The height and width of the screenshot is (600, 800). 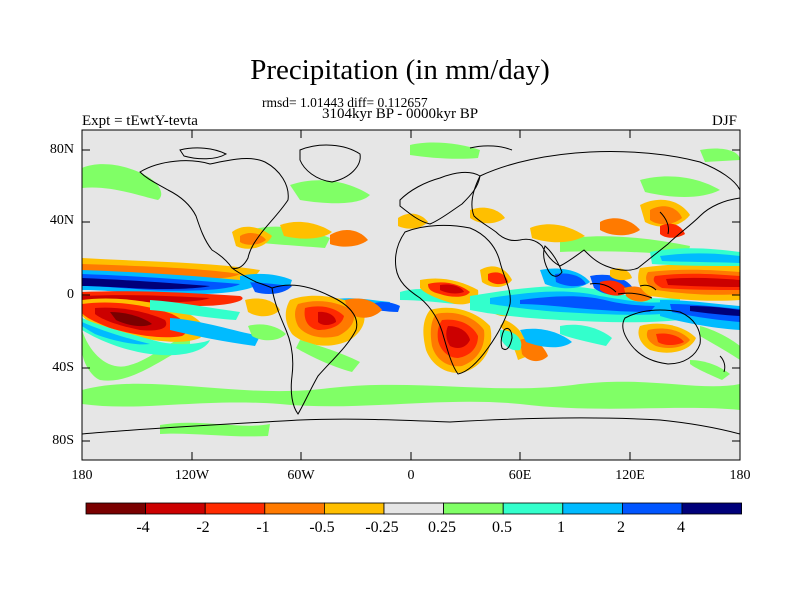 I want to click on season-label: DJF, so click(x=725, y=121).